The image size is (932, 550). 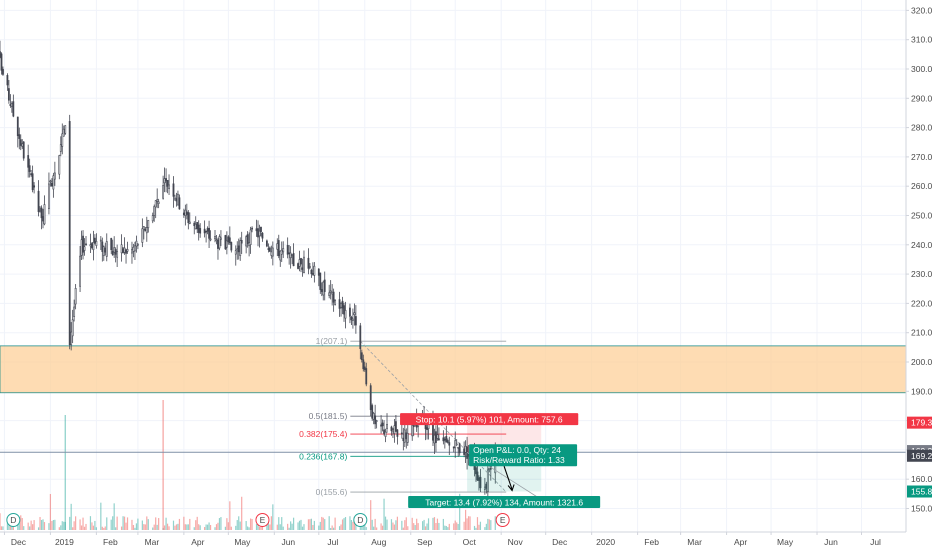 I want to click on fib-level-label: 0(155.6), so click(x=332, y=492).